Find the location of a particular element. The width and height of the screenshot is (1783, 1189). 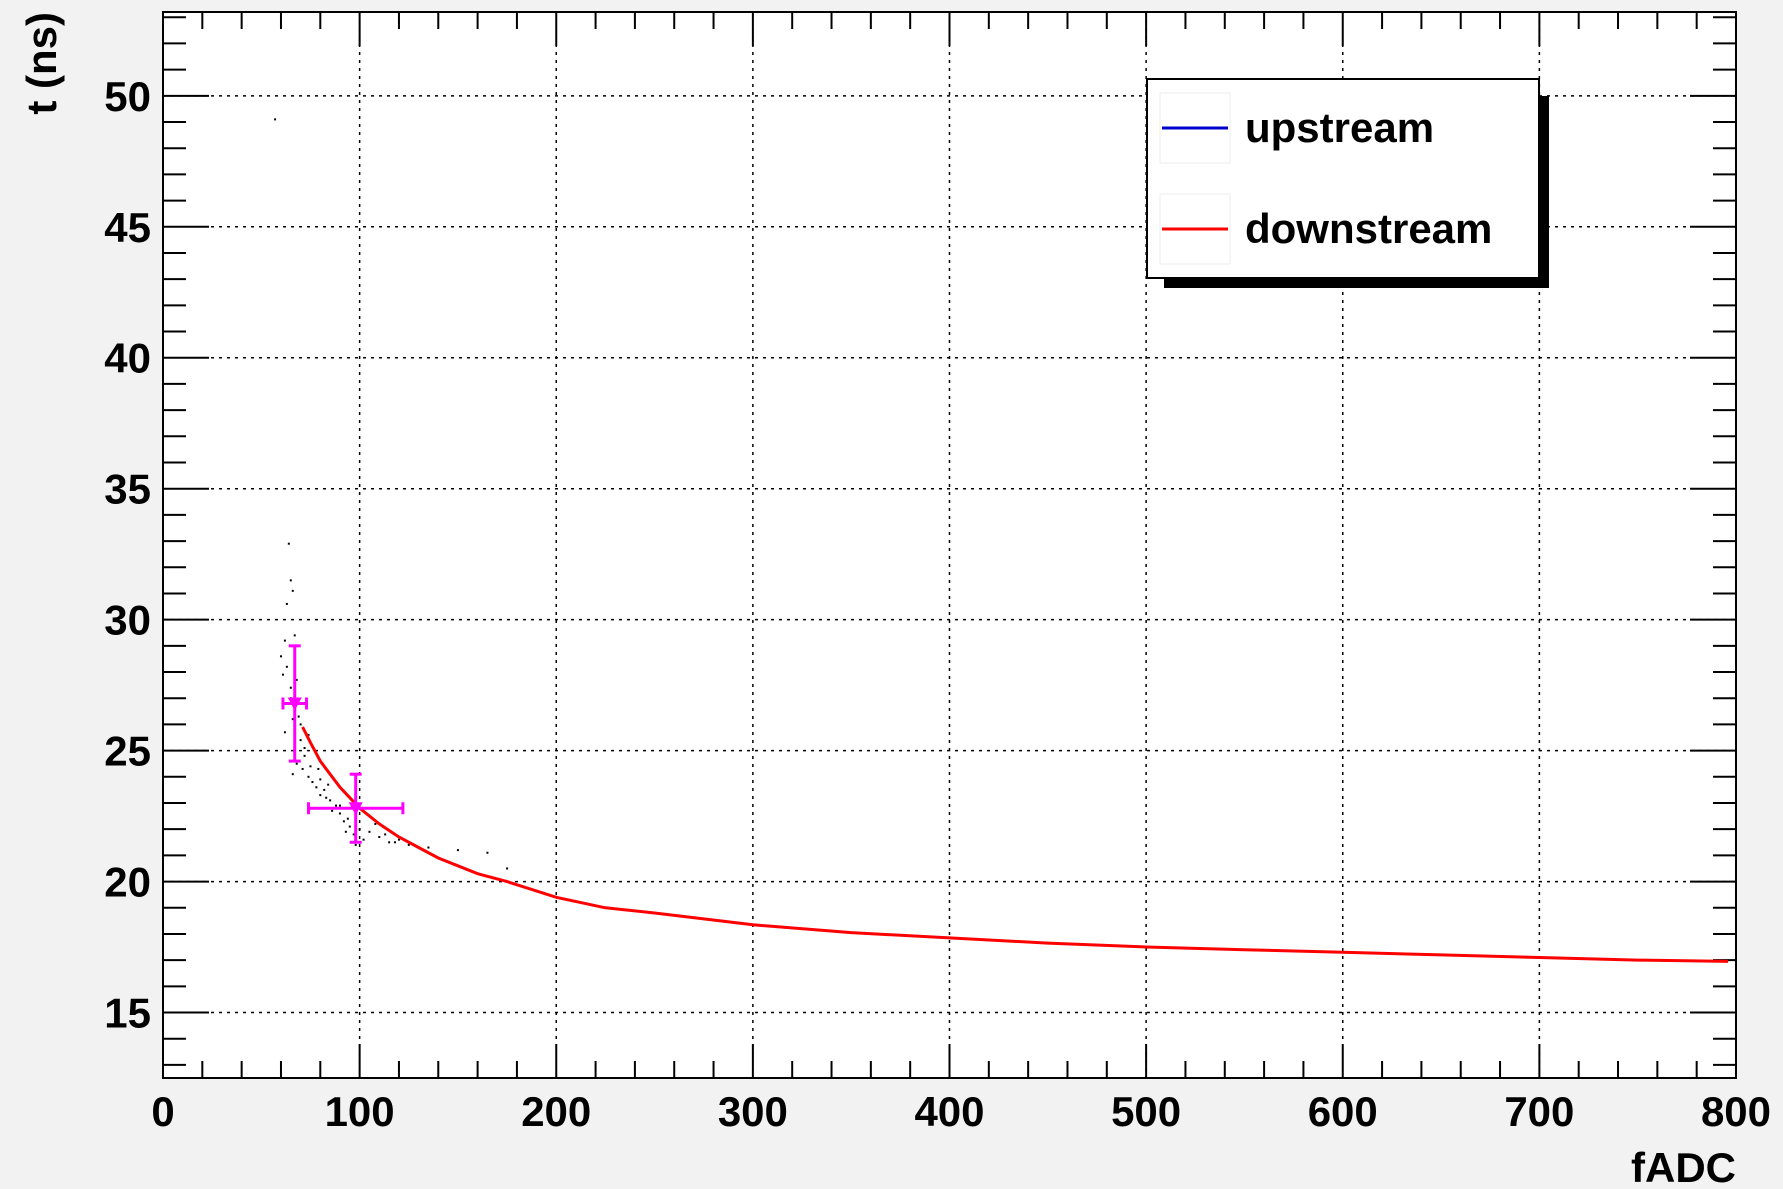

y-tick-label: 45 is located at coordinates (127, 227).